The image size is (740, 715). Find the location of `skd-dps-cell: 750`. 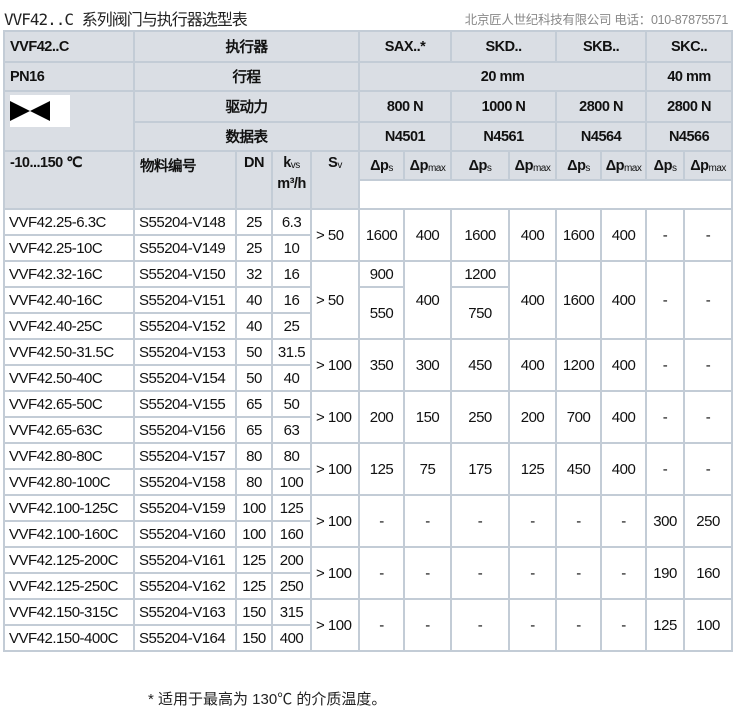

skd-dps-cell: 750 is located at coordinates (480, 313).